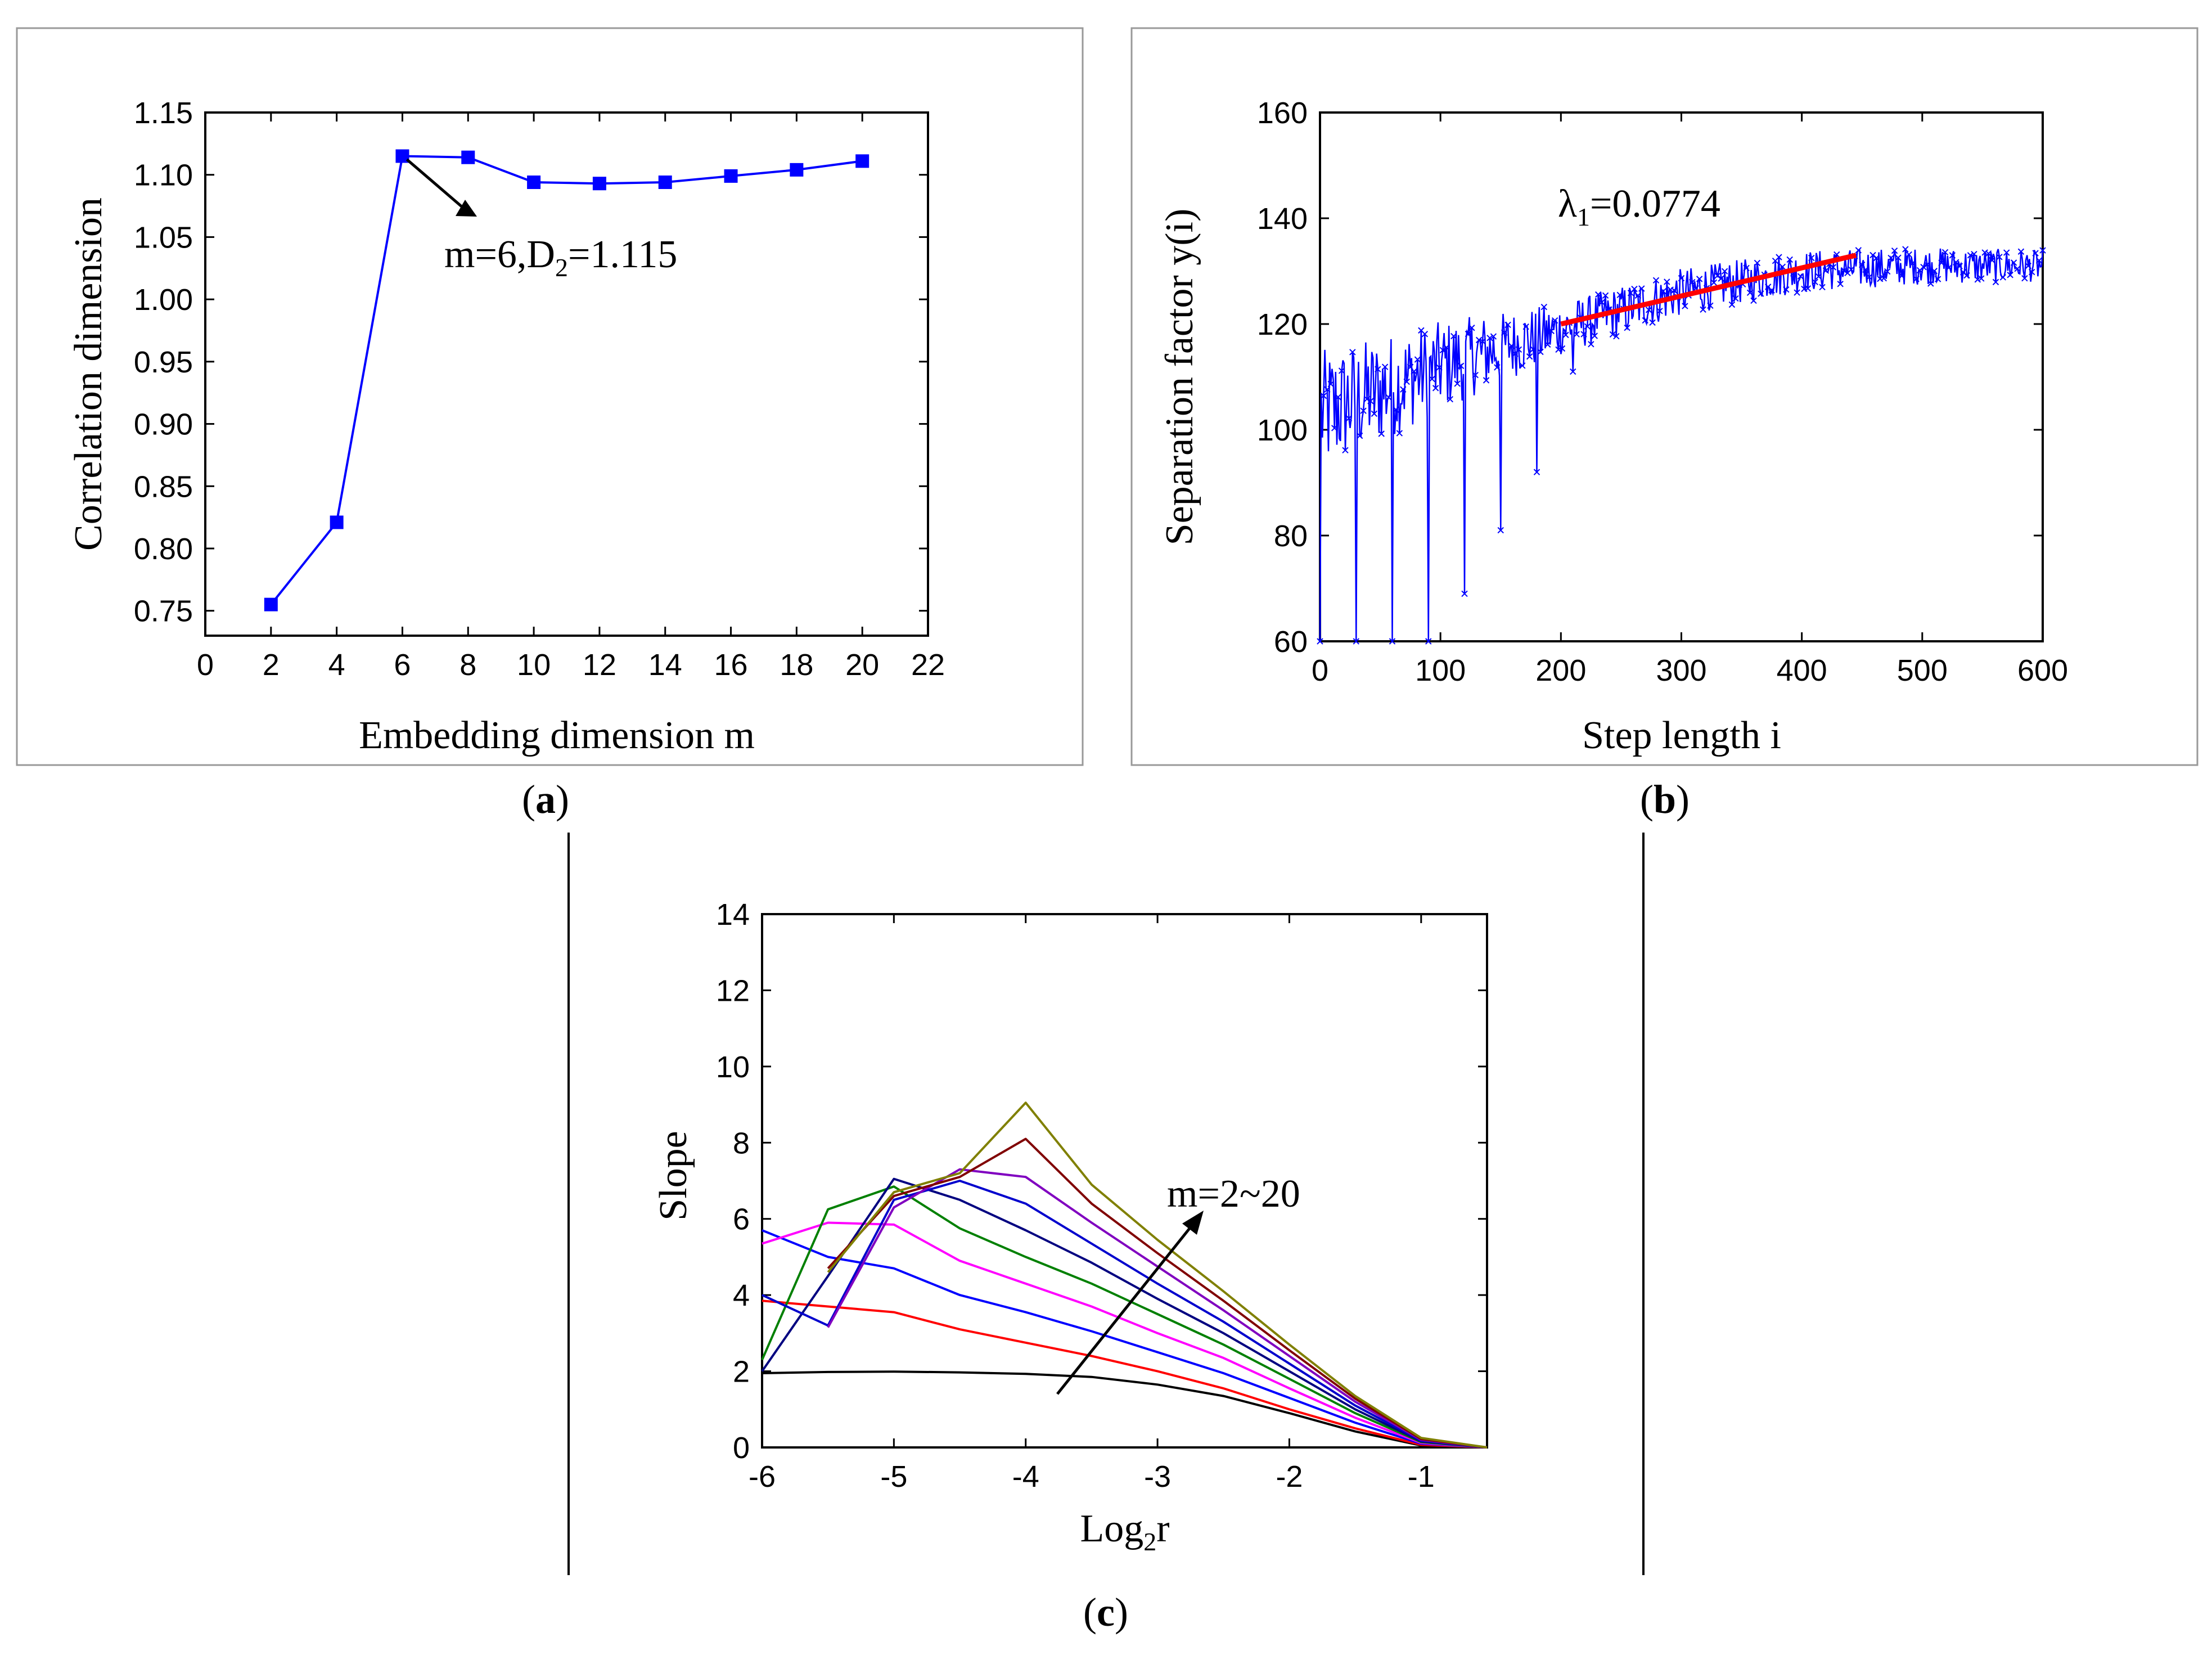 The width and height of the screenshot is (2212, 1655). What do you see at coordinates (1665, 799) in the screenshot?
I see `panel-label-b: (b)` at bounding box center [1665, 799].